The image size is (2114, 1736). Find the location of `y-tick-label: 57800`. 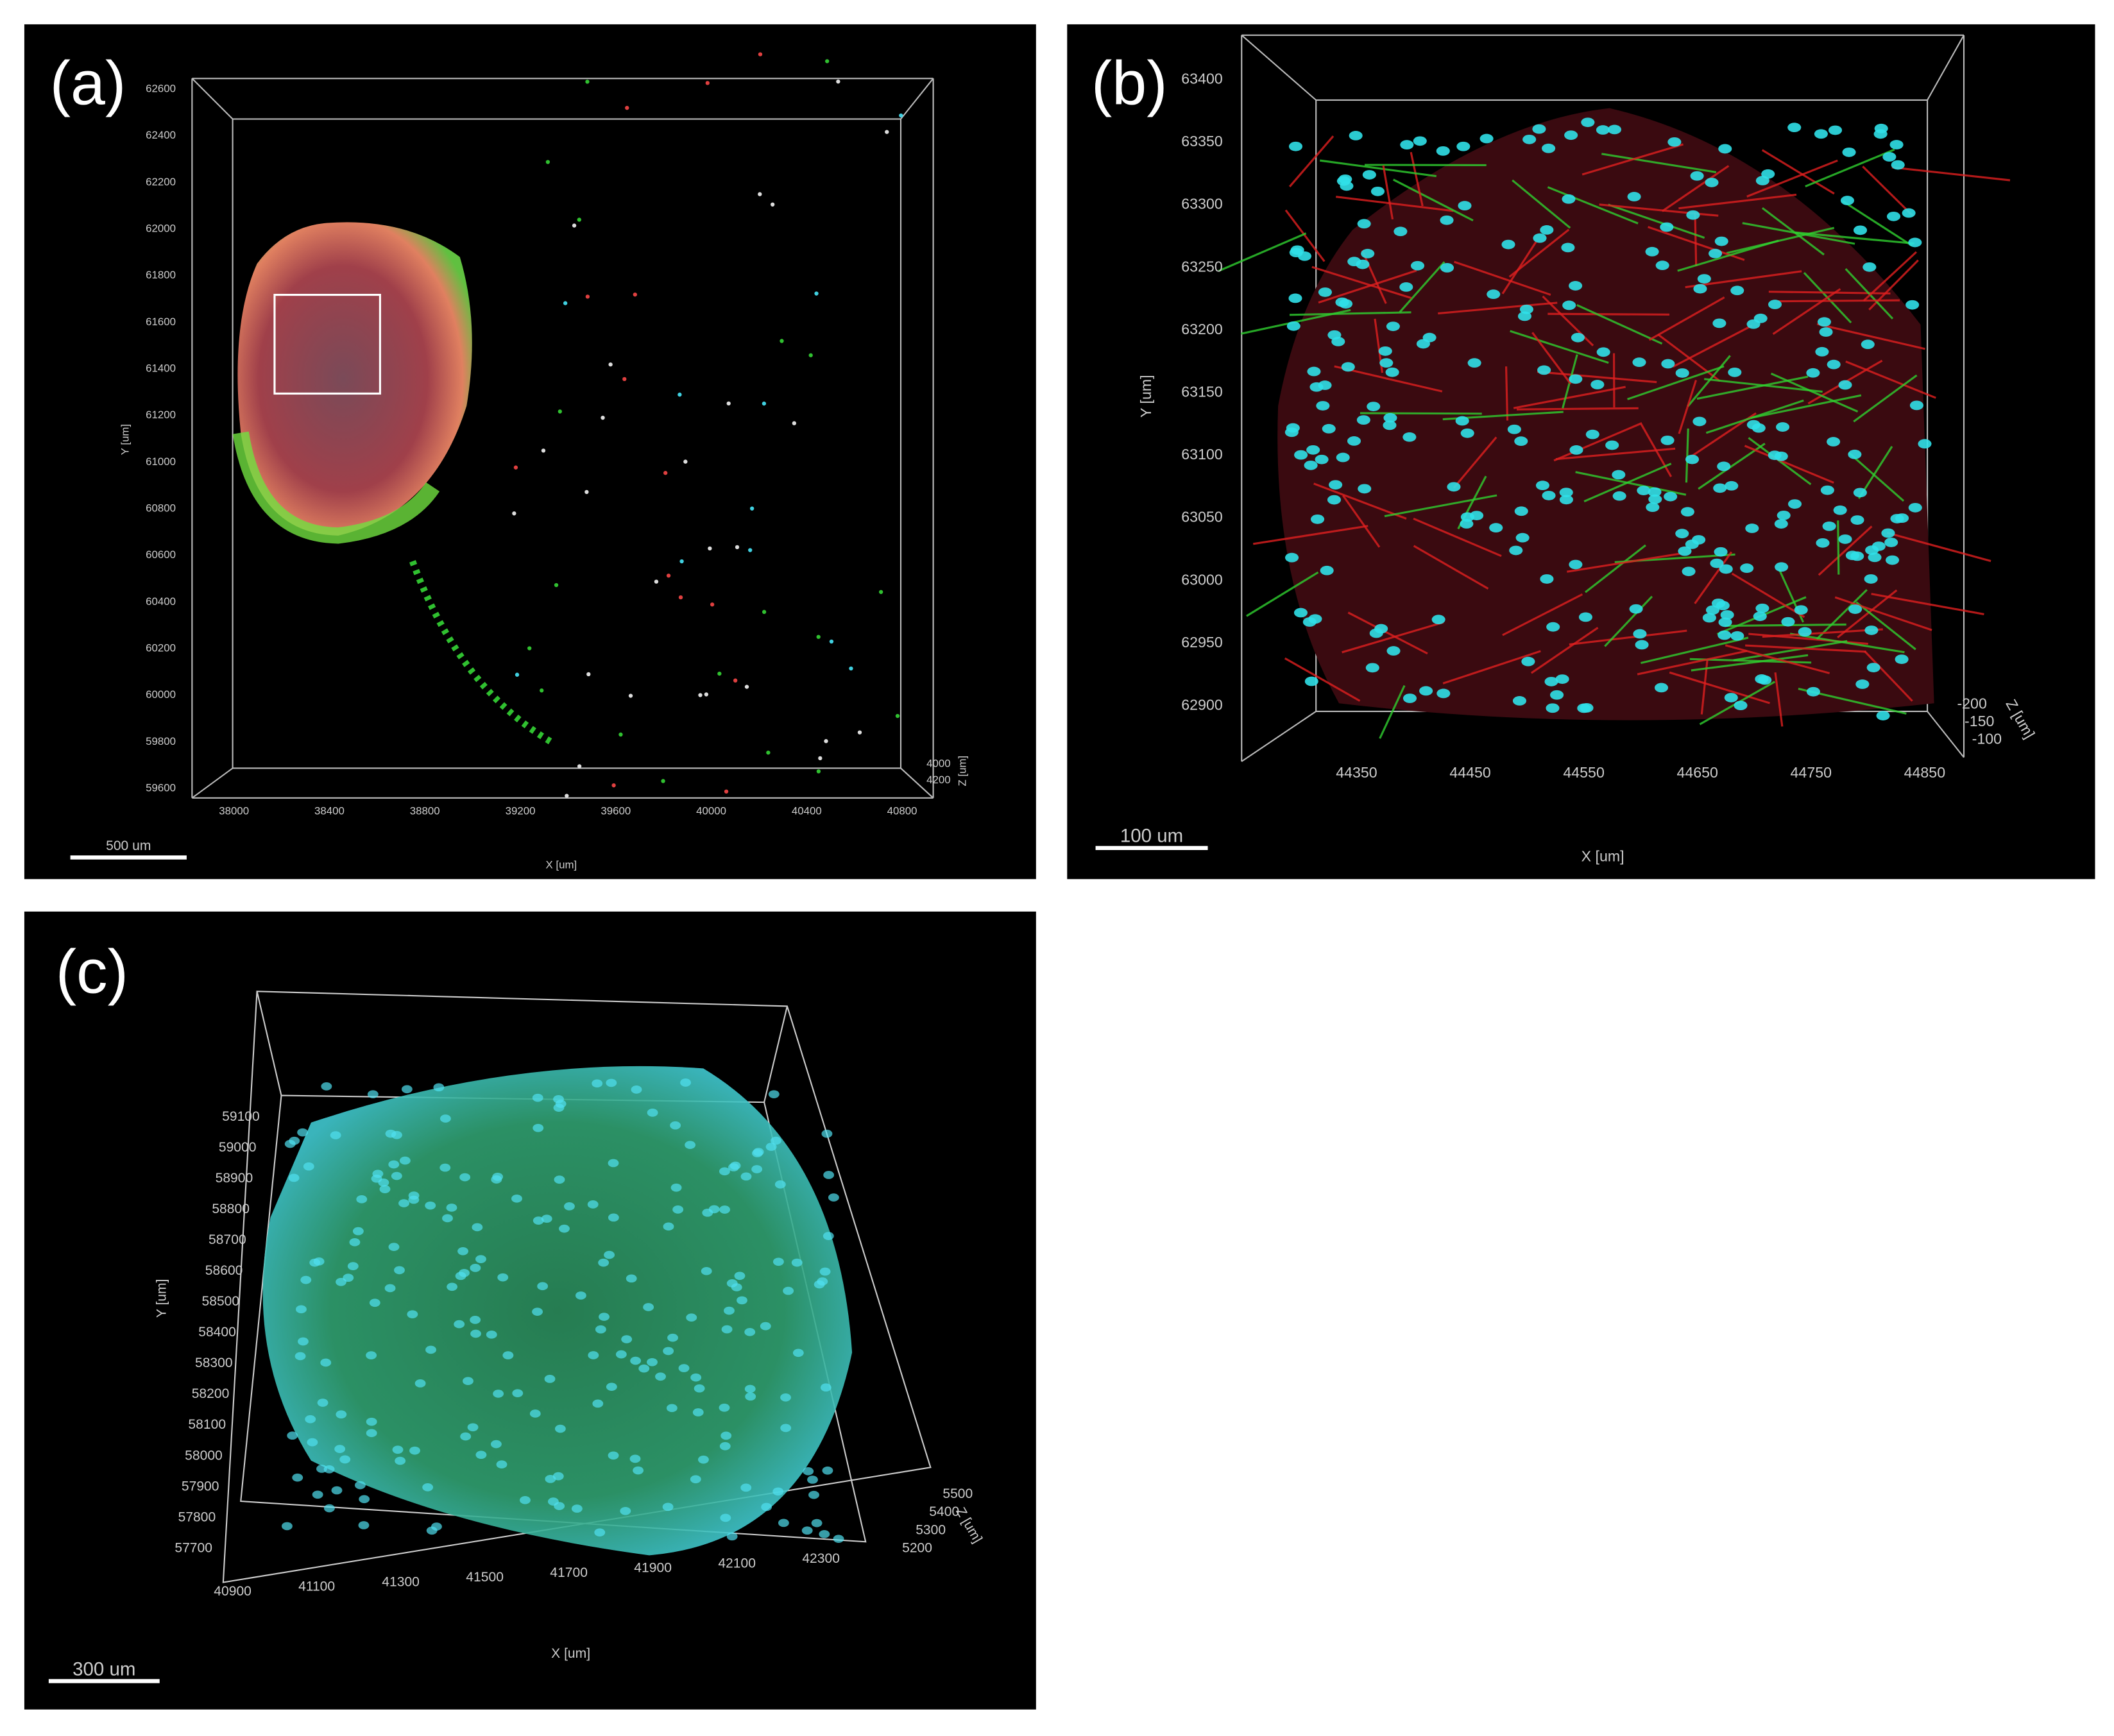

y-tick-label: 57800 is located at coordinates (197, 1517).